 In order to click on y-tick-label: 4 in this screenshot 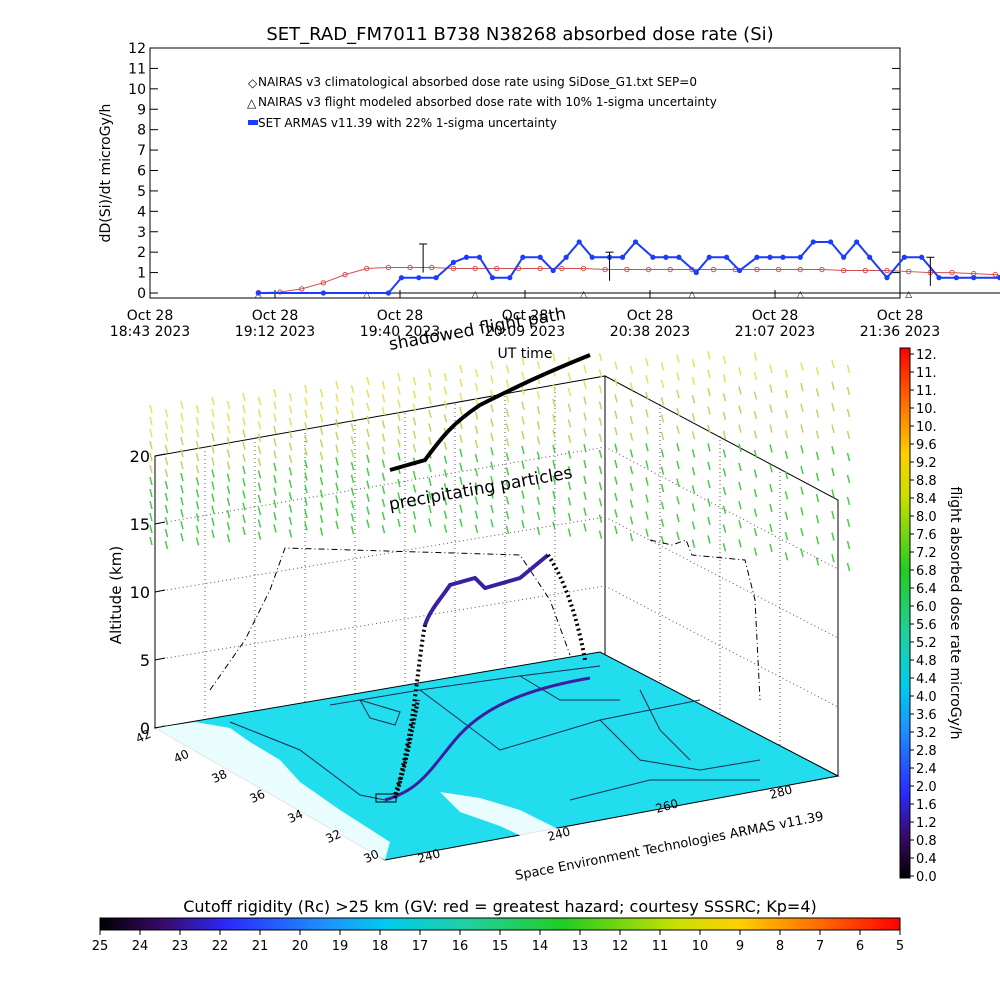, I will do `click(141, 212)`.